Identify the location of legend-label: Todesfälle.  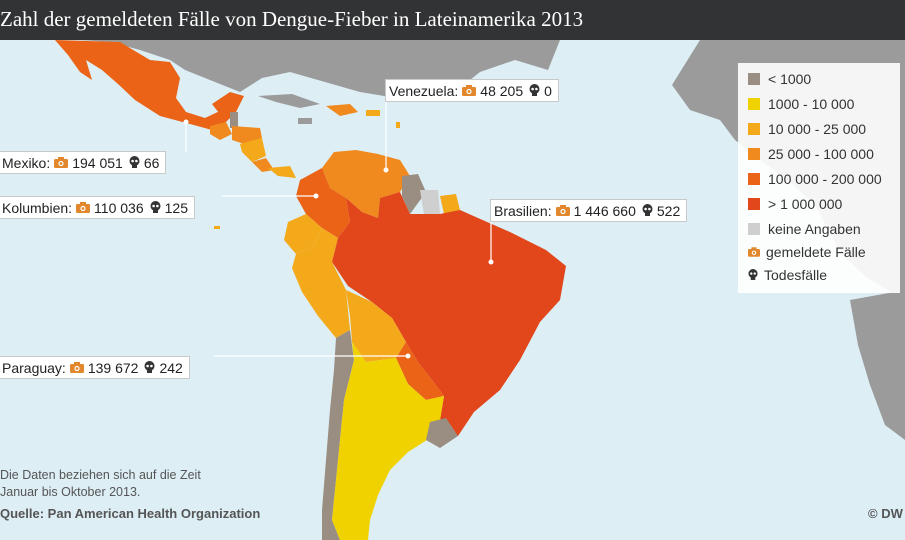
(796, 275).